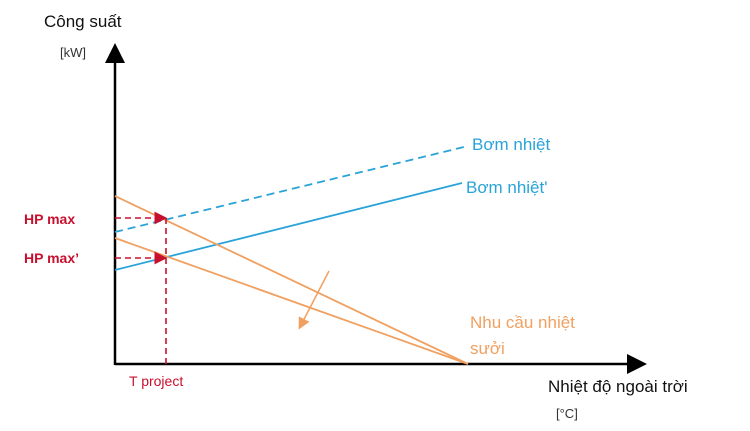 The image size is (750, 431). What do you see at coordinates (49, 219) in the screenshot?
I see `hp-max-label: HP max` at bounding box center [49, 219].